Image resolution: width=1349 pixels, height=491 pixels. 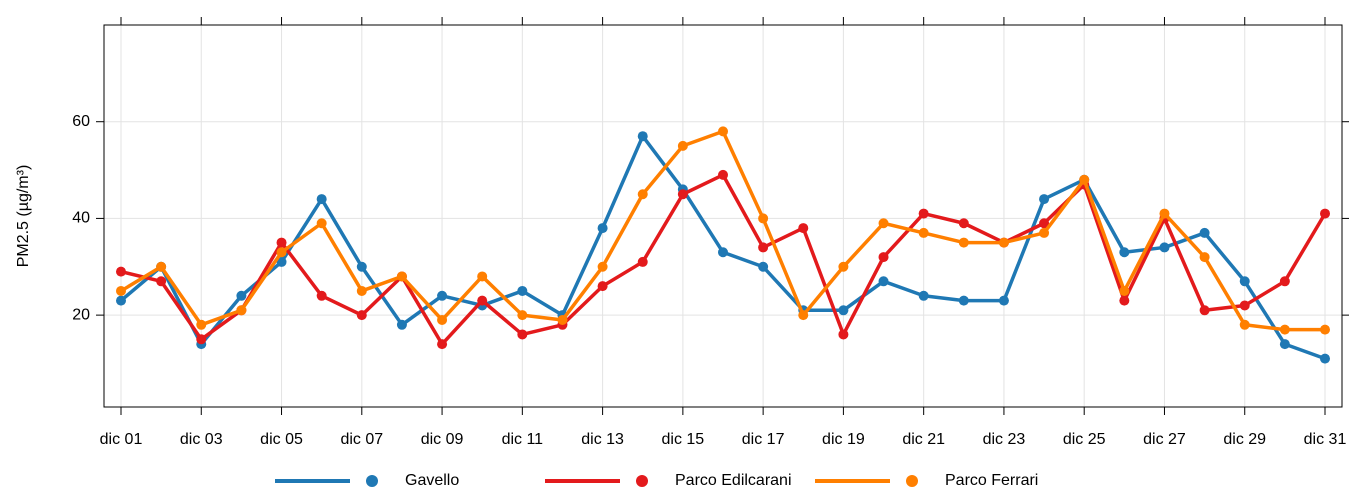 I want to click on x-tick-label: dic 09, so click(x=442, y=439).